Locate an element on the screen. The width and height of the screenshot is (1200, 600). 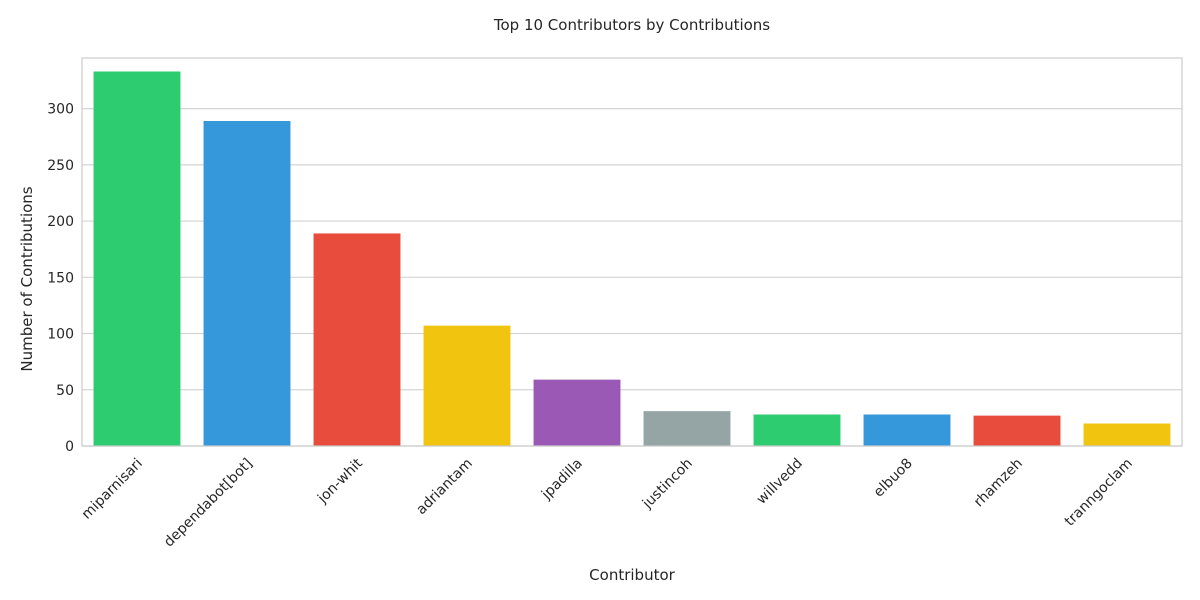
y-tick-label: 150 is located at coordinates (60, 278).